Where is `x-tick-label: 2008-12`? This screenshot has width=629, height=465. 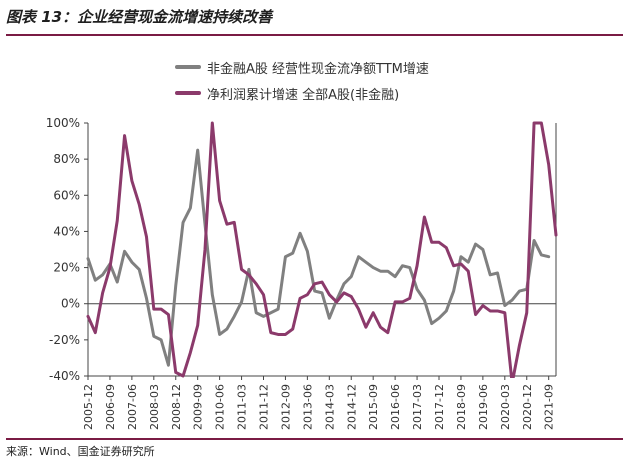 x-tick-label: 2008-12 is located at coordinates (176, 407).